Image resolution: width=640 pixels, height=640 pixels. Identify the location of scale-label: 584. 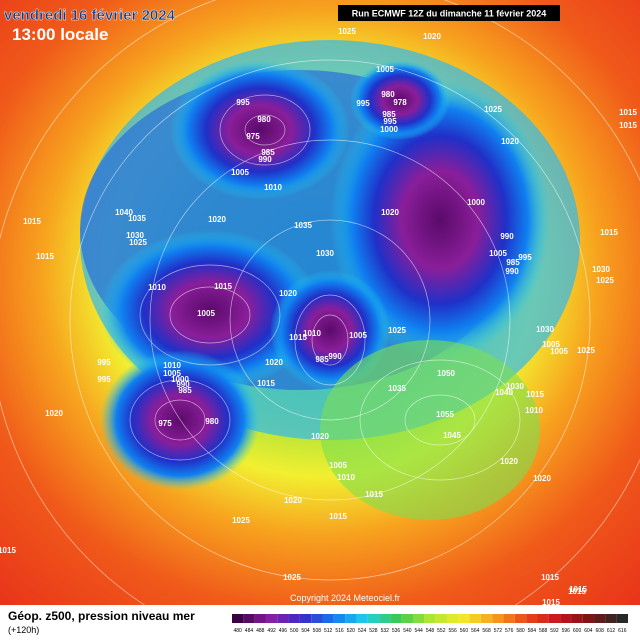
(532, 631).